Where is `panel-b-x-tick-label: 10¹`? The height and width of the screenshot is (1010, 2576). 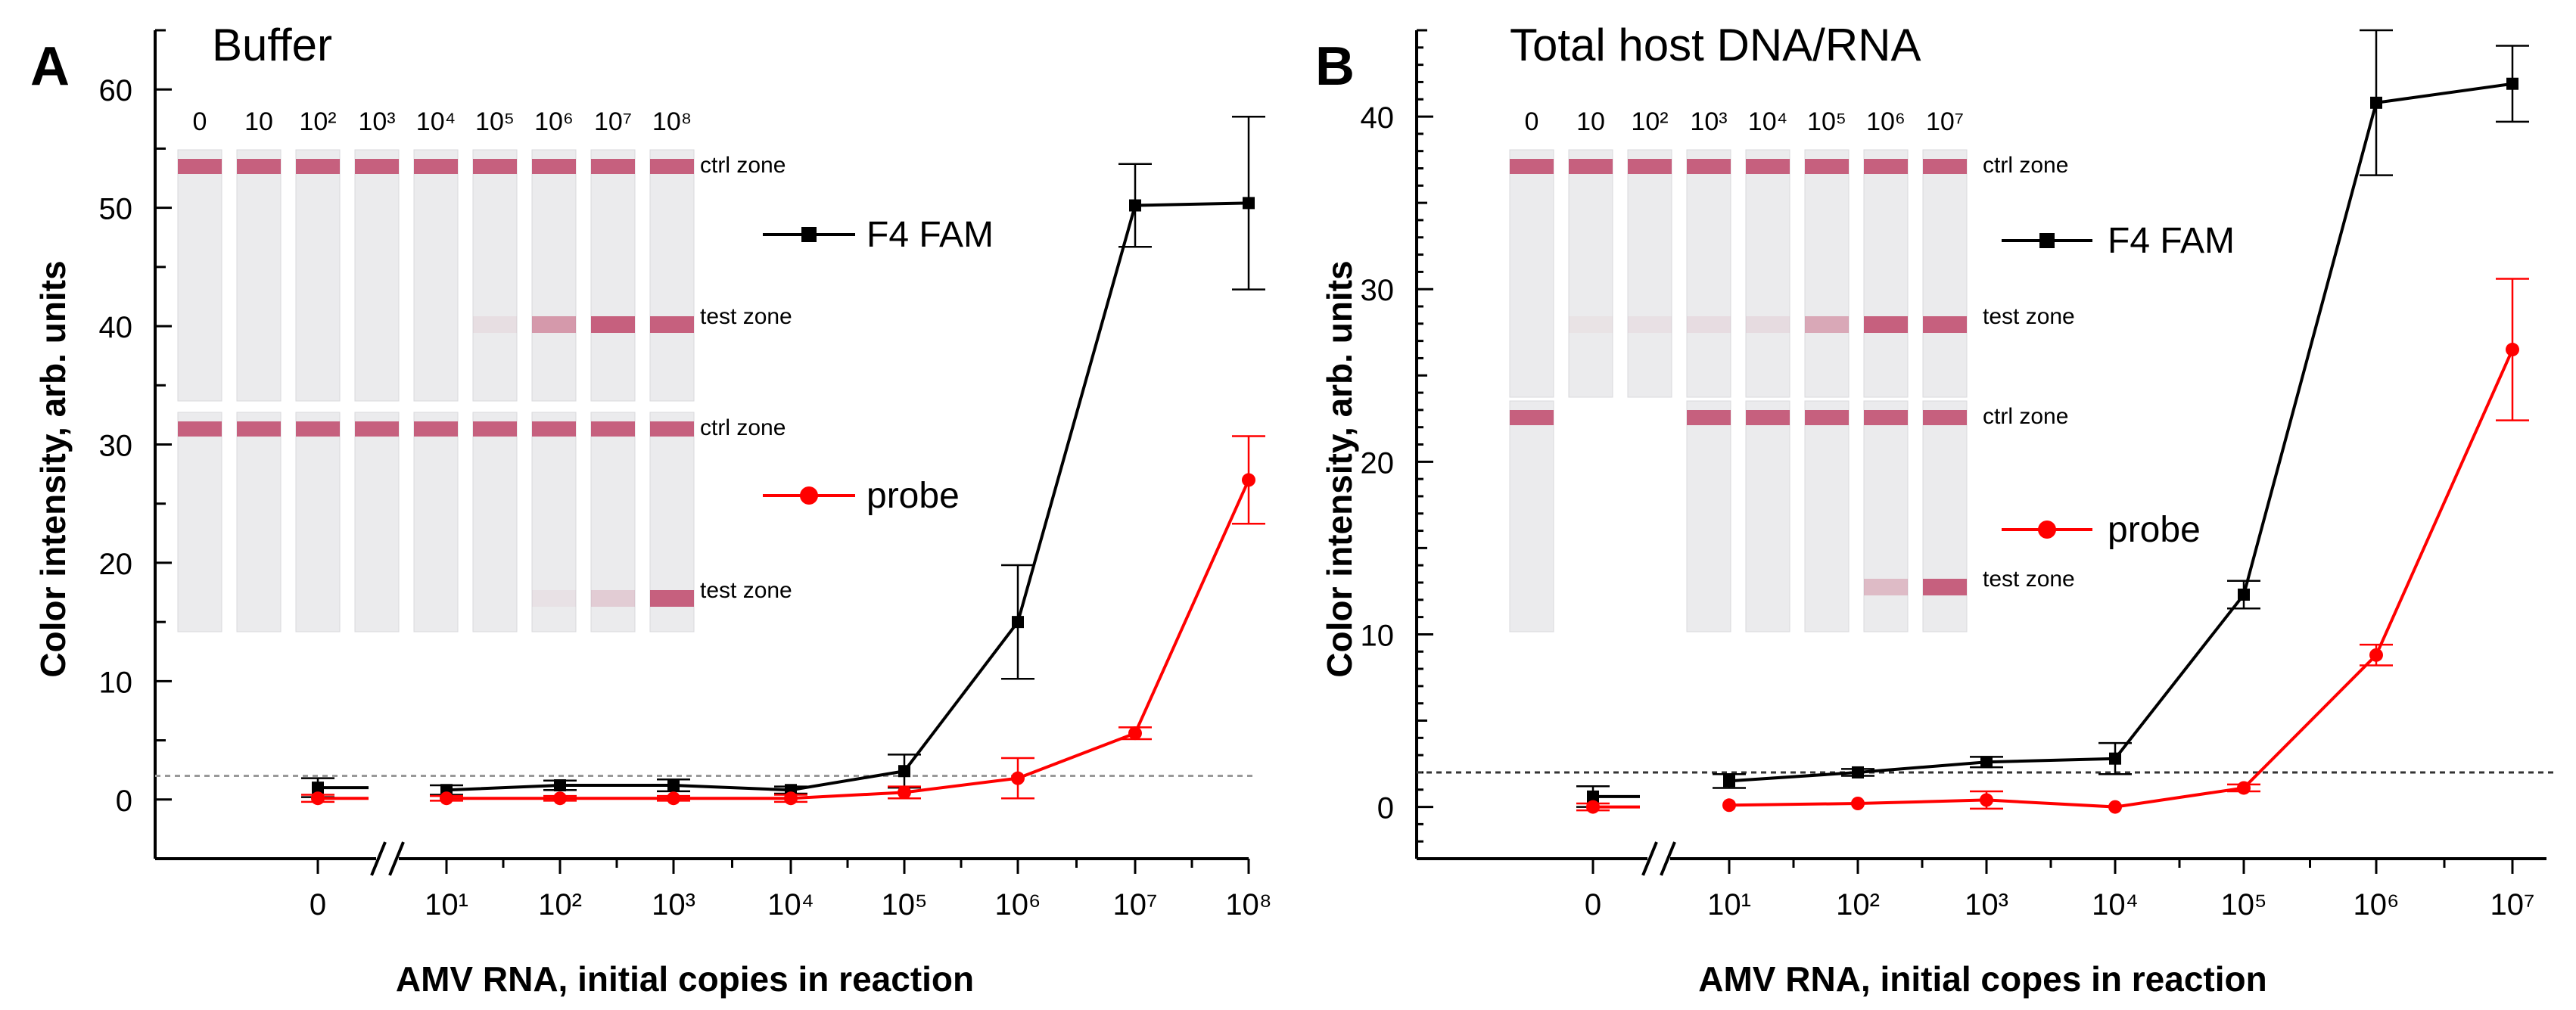
panel-b-x-tick-label: 10¹ is located at coordinates (1729, 904).